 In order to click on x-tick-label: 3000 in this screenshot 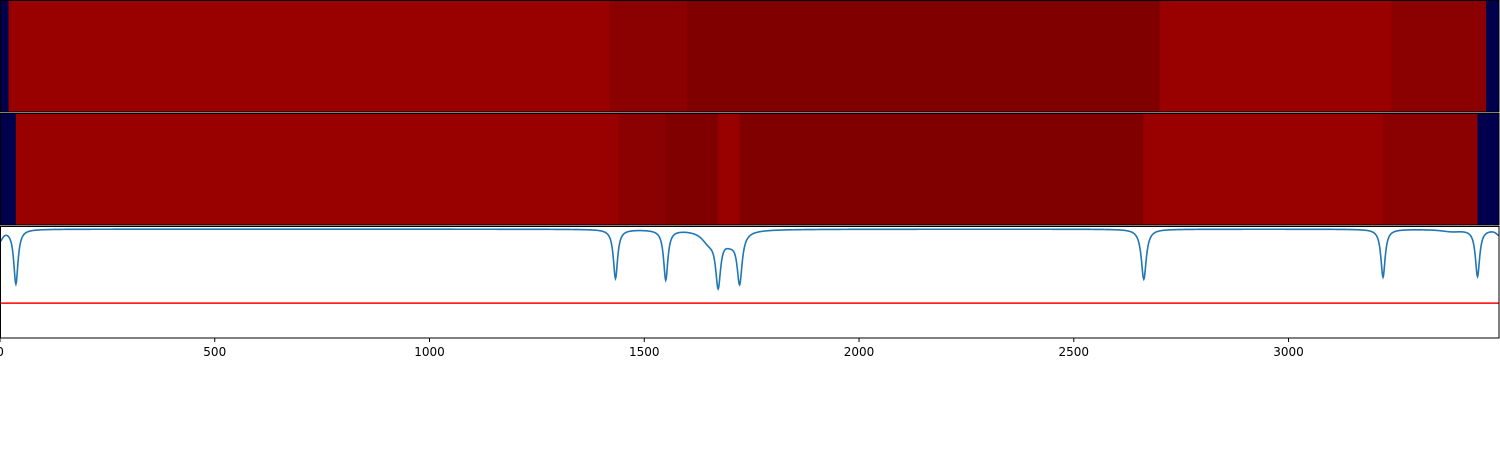, I will do `click(1288, 352)`.